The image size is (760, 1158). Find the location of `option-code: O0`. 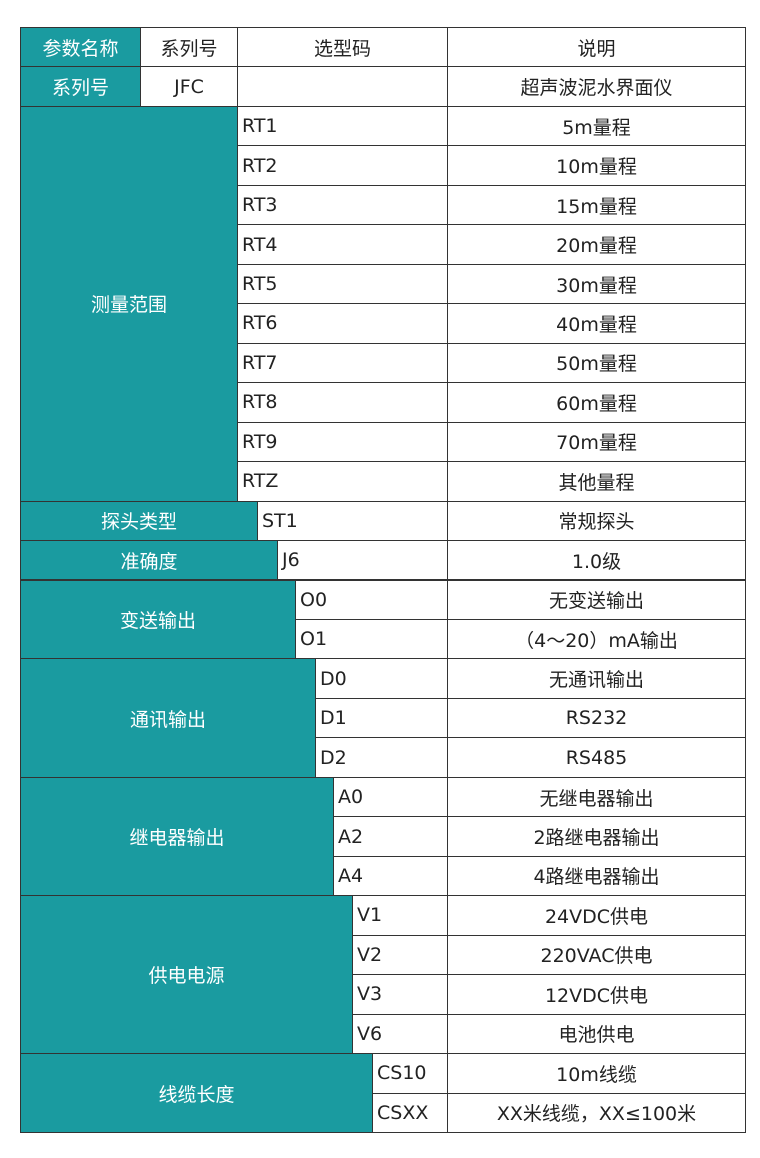

option-code: O0 is located at coordinates (371, 599).